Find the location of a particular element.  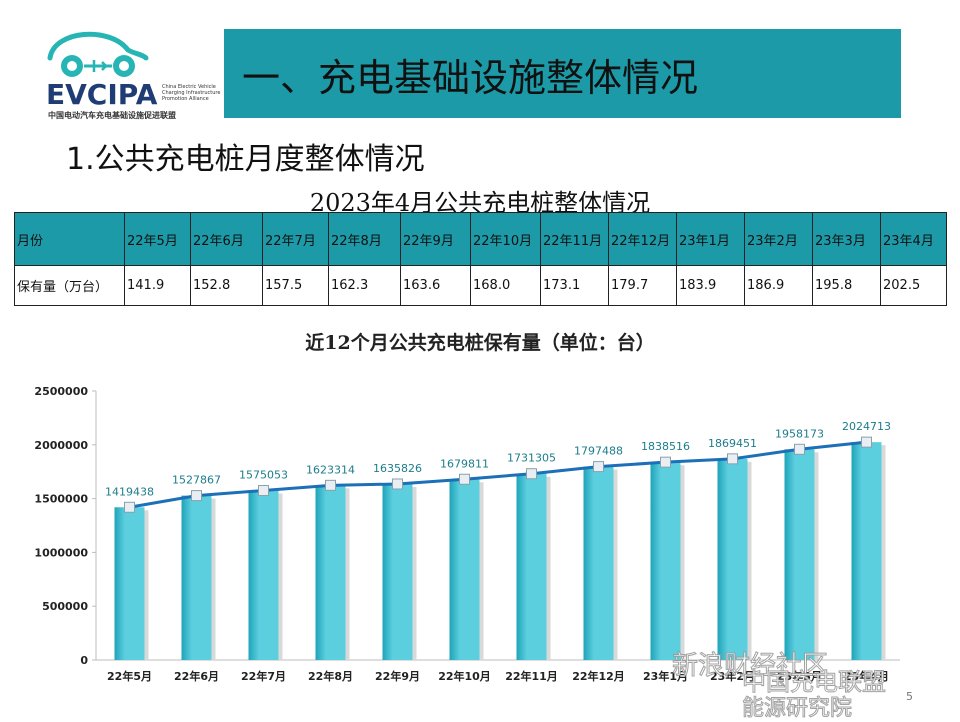

series-line is located at coordinates (498, 474).